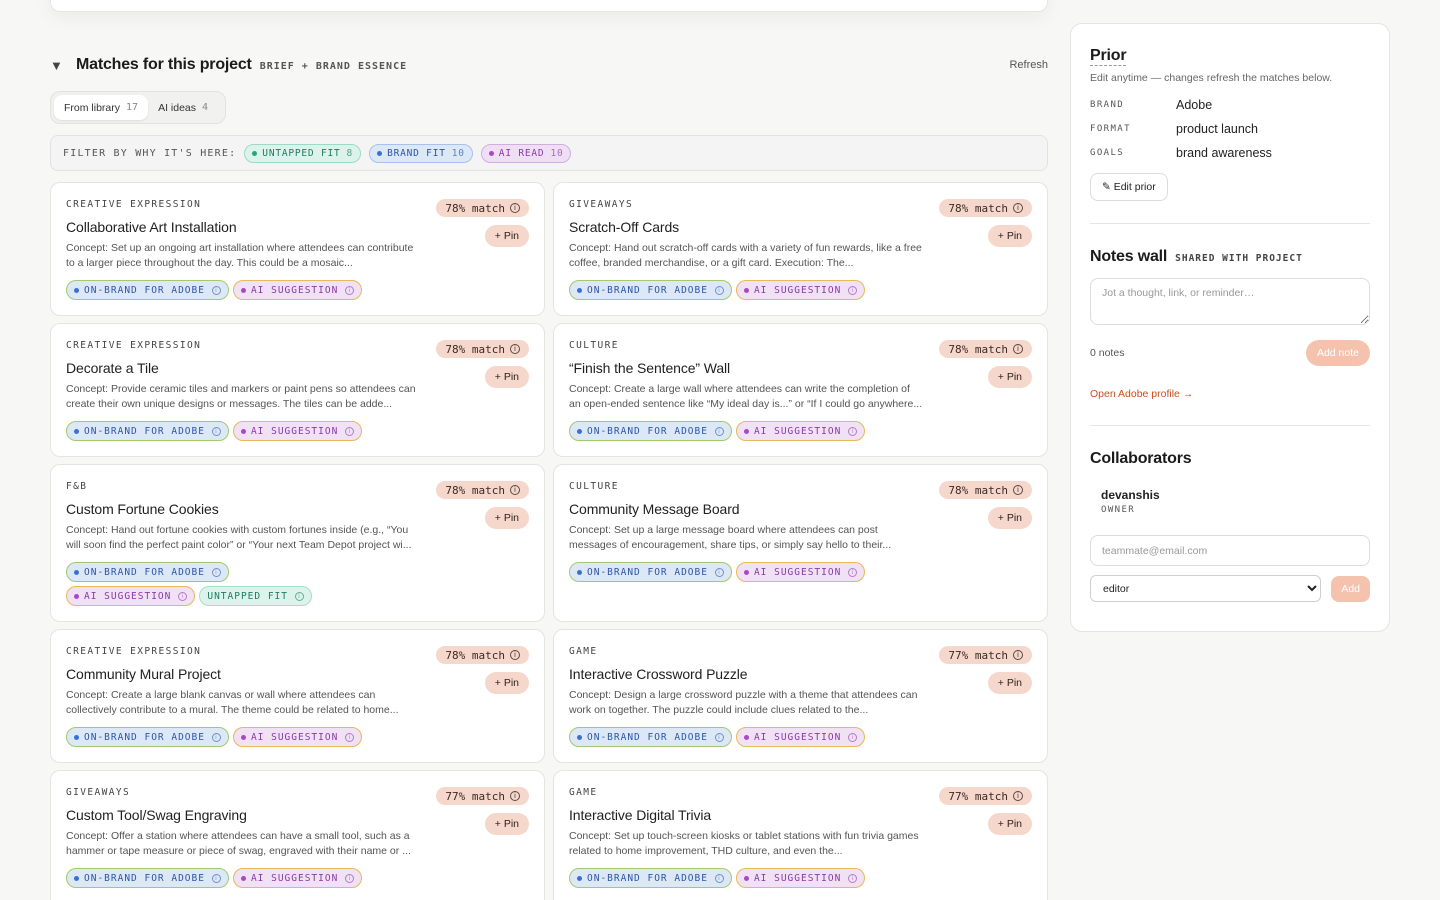 The height and width of the screenshot is (900, 1440). What do you see at coordinates (143, 674) in the screenshot?
I see `card-title: Community Mural Project` at bounding box center [143, 674].